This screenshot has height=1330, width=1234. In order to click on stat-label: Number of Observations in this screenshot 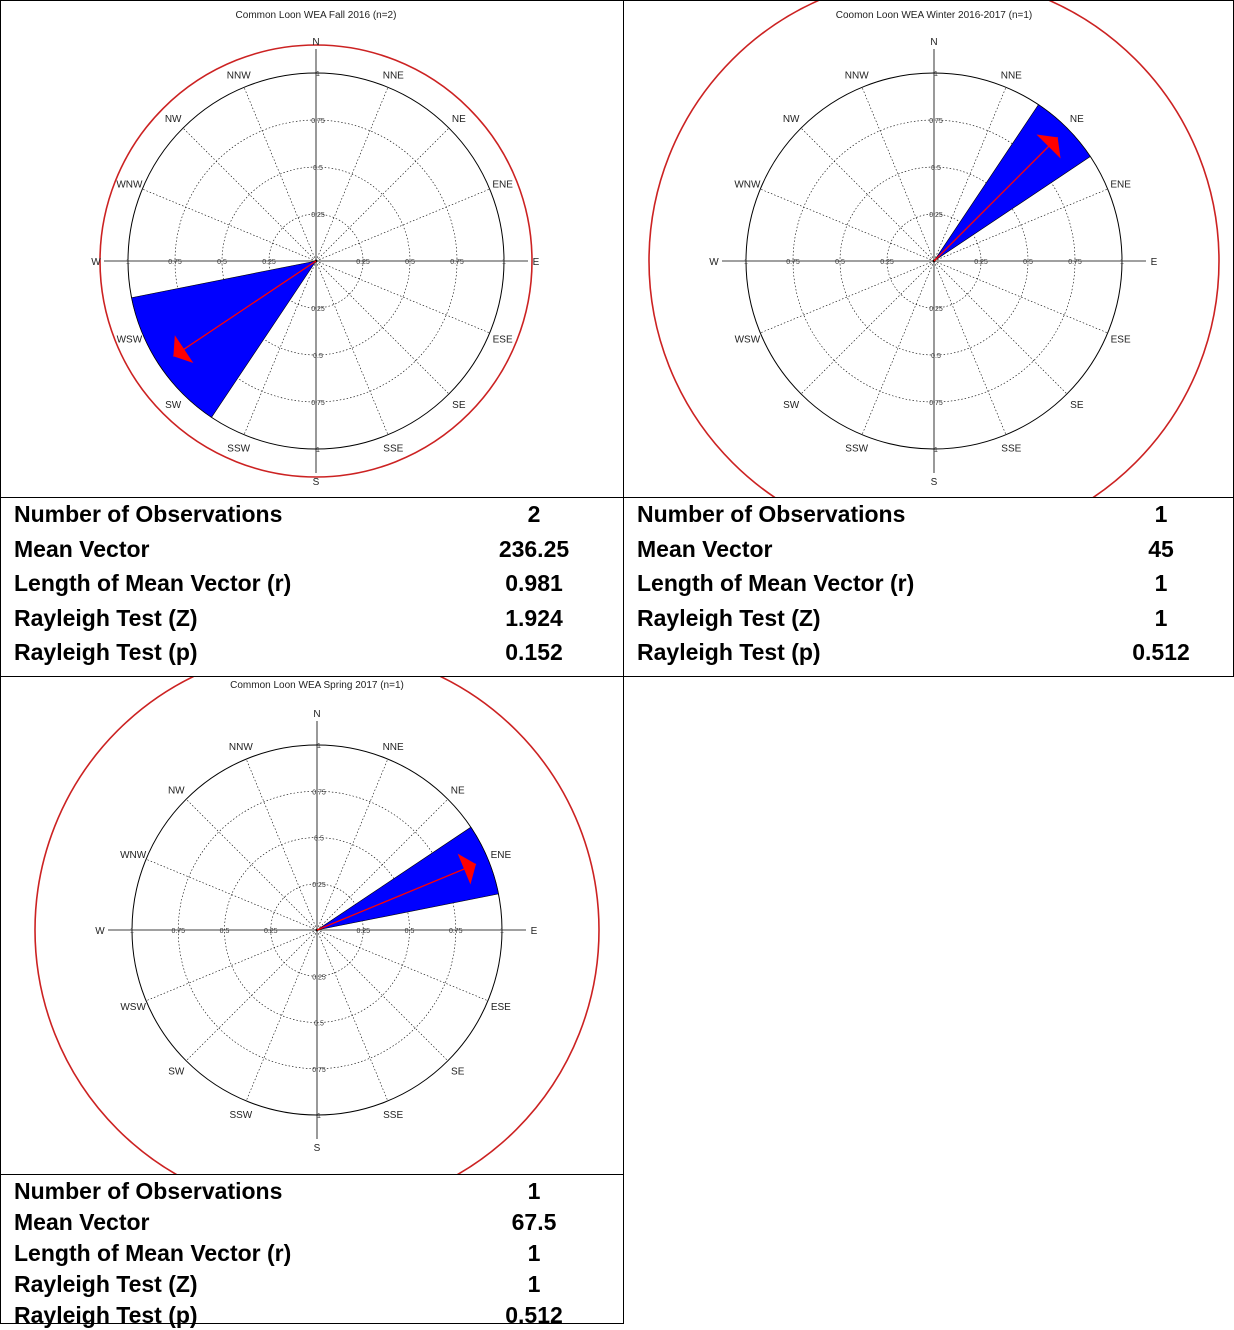, I will do `click(148, 1191)`.